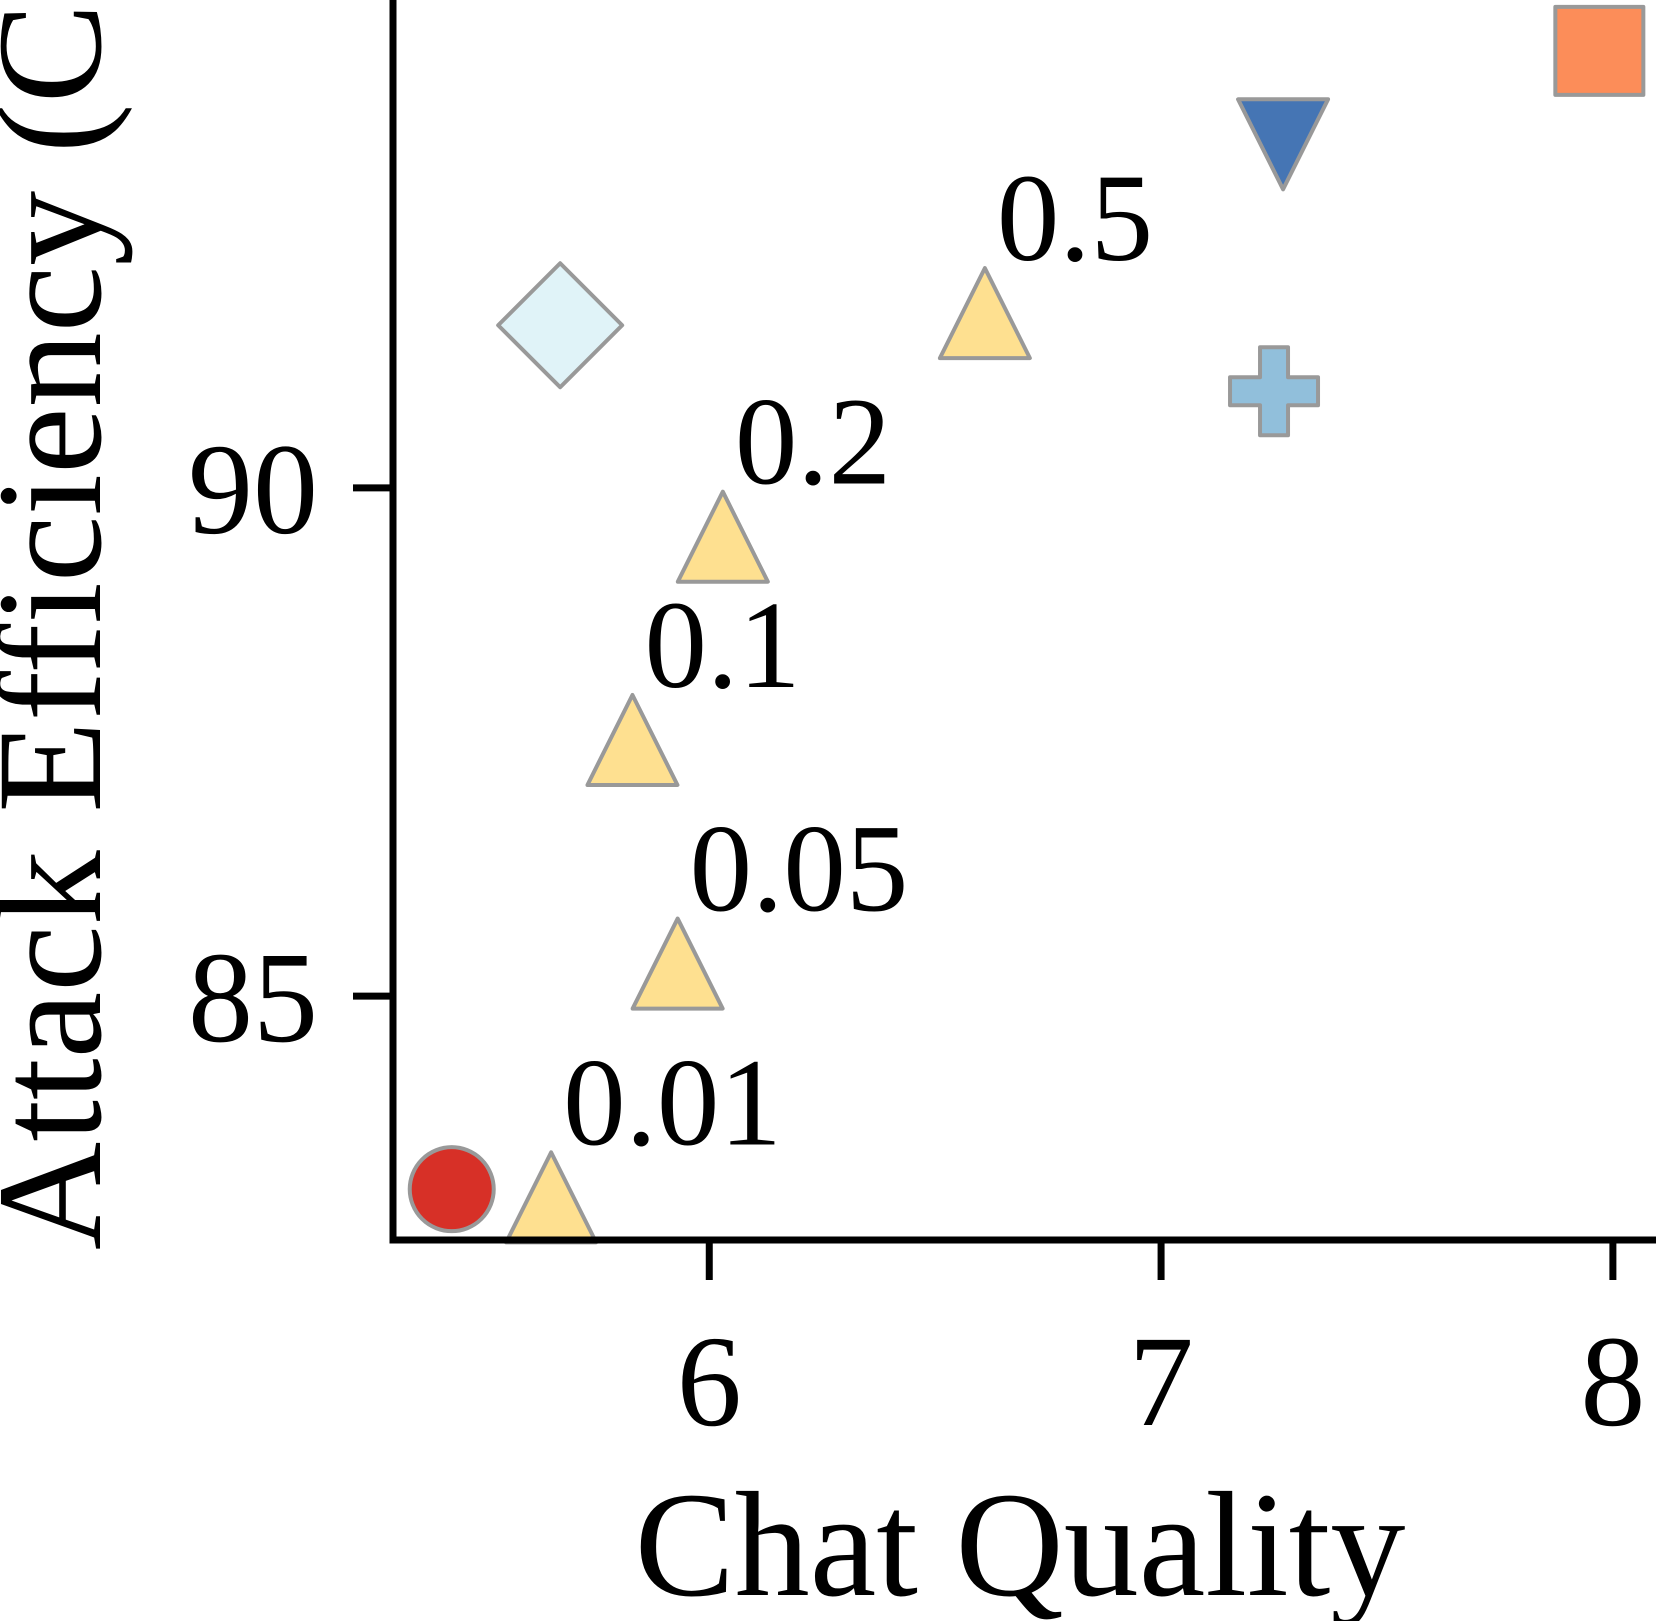 The width and height of the screenshot is (1656, 1621). Describe the element at coordinates (1161, 1382) in the screenshot. I see `x-tick-label: 7` at that location.